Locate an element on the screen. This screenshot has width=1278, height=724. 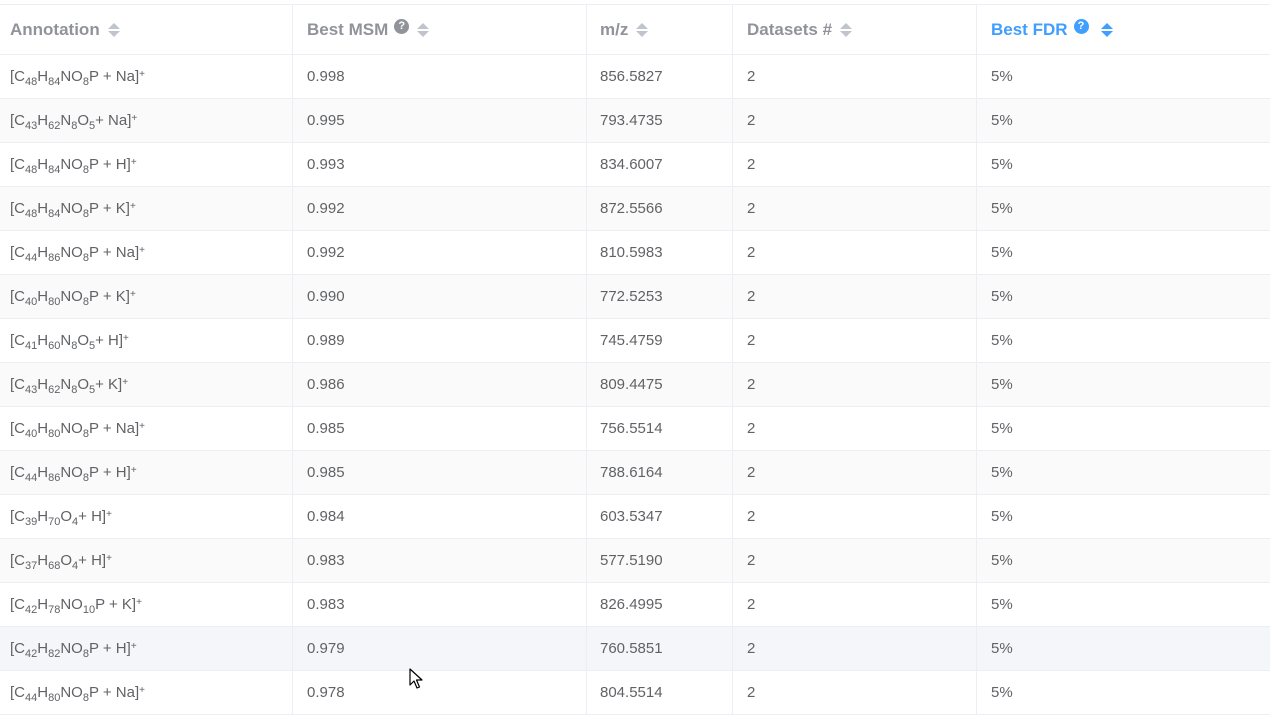
formula-part: + K] is located at coordinates (109, 384).